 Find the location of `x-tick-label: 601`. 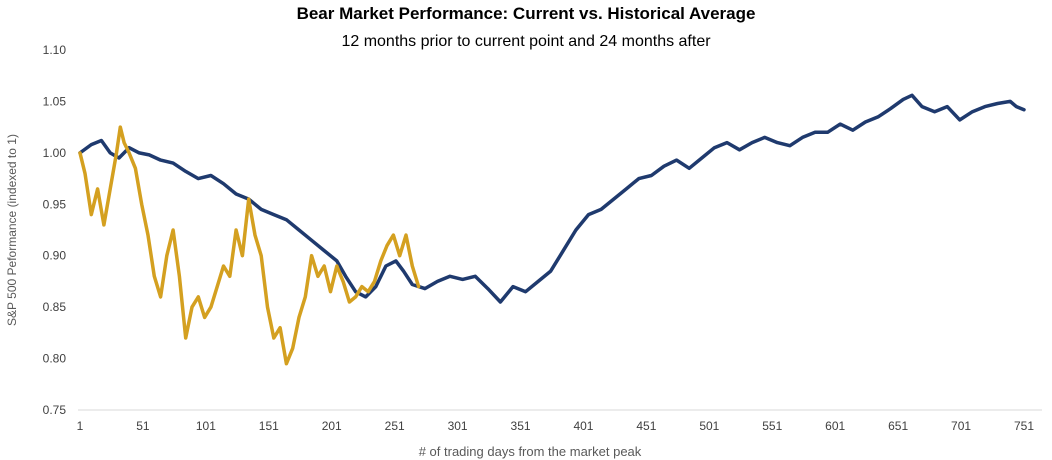

x-tick-label: 601 is located at coordinates (835, 426).